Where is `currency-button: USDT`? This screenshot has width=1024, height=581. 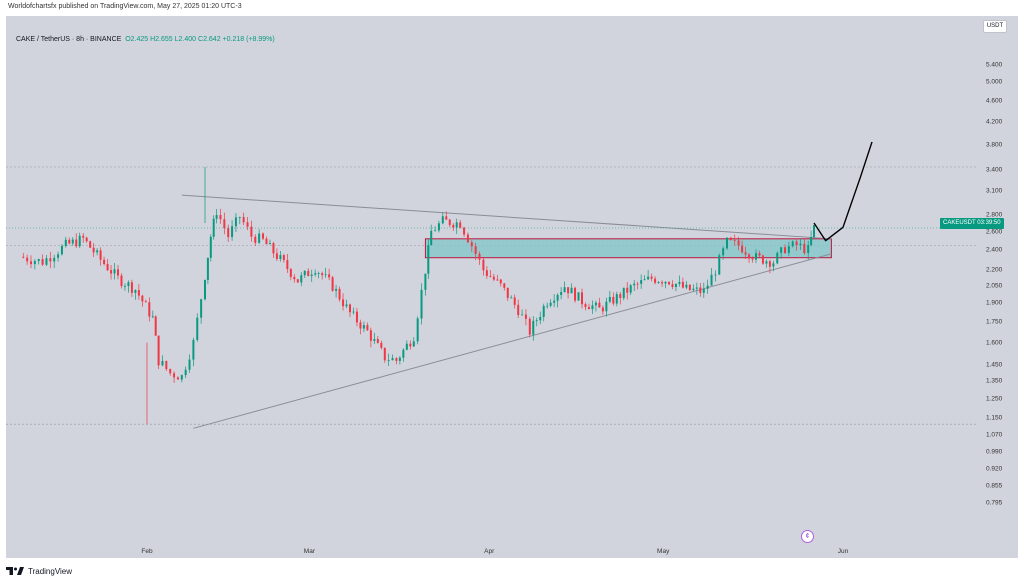
currency-button: USDT is located at coordinates (995, 26).